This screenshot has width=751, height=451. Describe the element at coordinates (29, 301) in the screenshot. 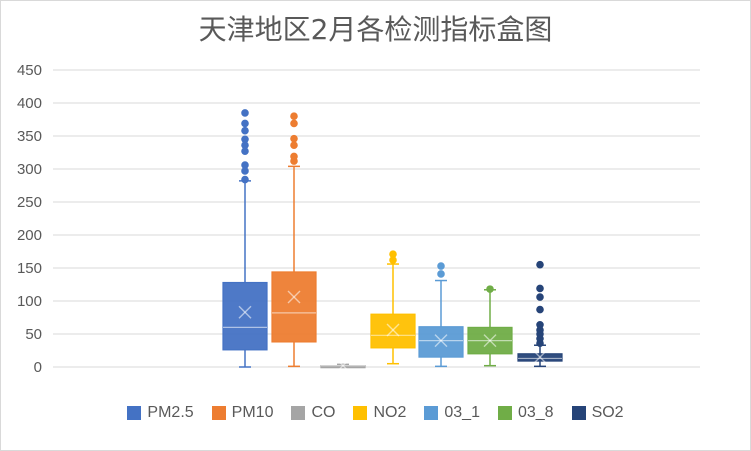

I see `y-tick-label: 100` at that location.